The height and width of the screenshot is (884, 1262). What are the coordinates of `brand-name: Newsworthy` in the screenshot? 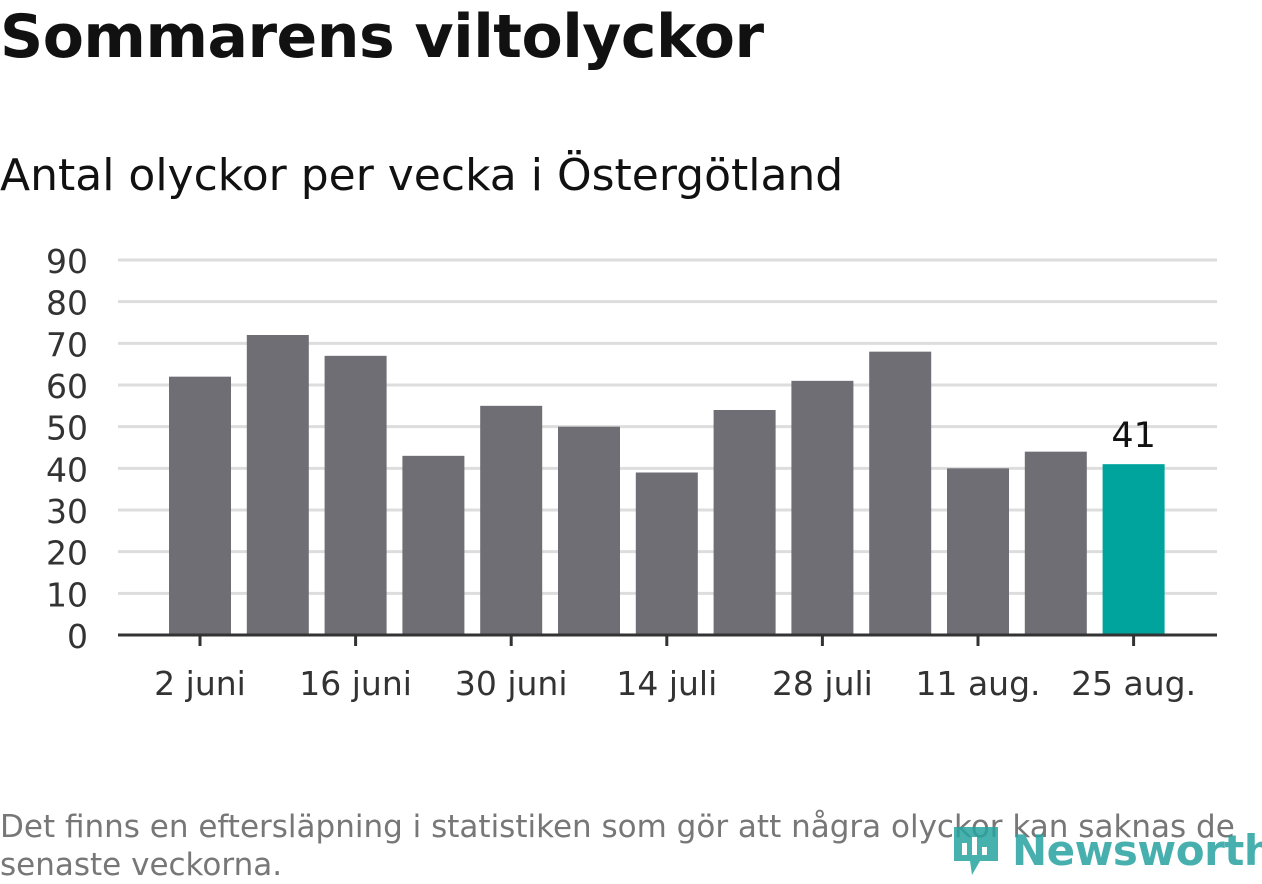 It's located at (1137, 850).